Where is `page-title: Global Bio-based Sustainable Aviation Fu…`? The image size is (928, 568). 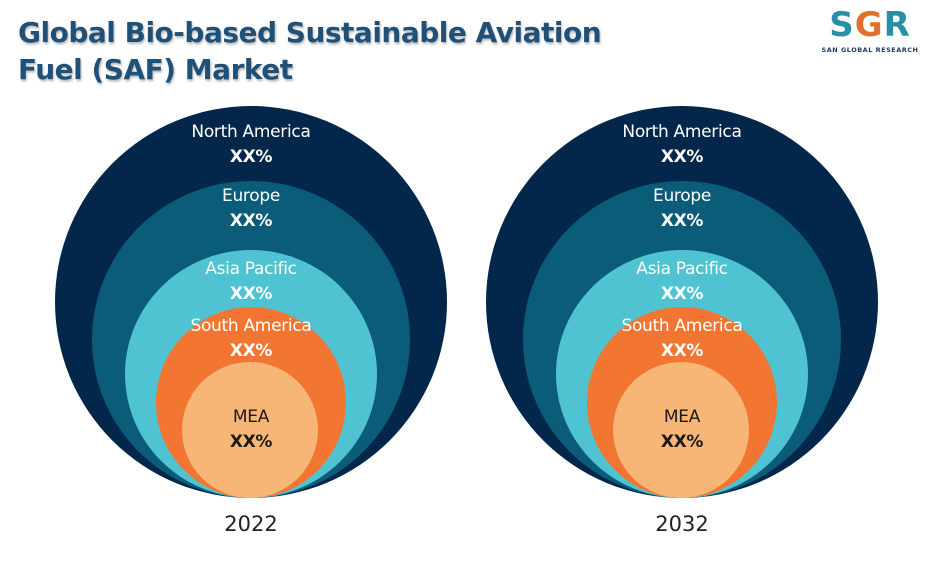
page-title: Global Bio-based Sustainable Aviation Fu… is located at coordinates (310, 51).